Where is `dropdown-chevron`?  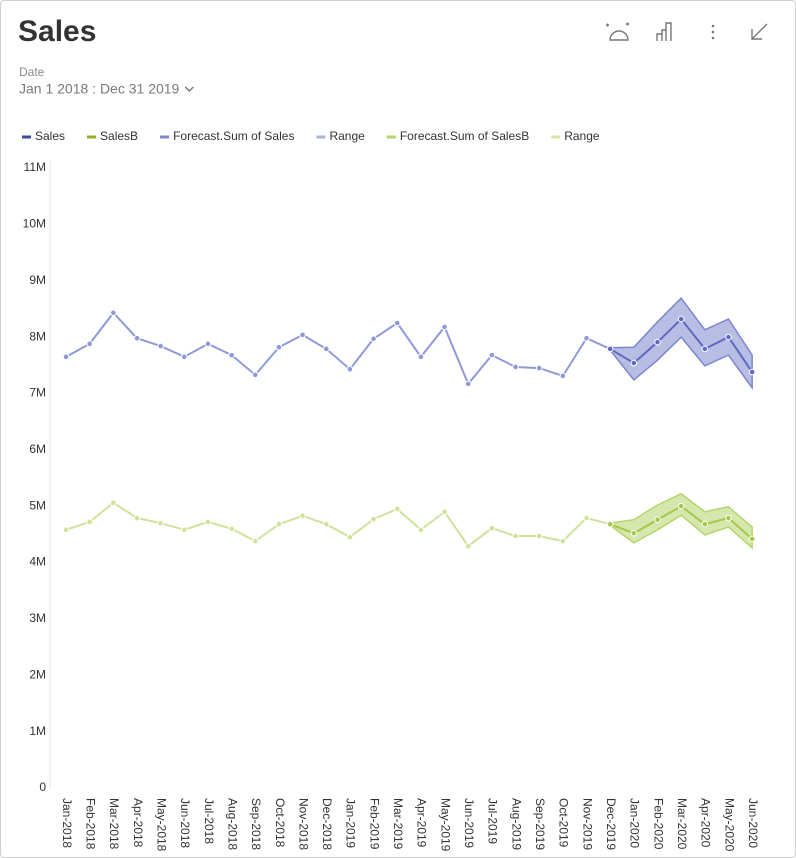 dropdown-chevron is located at coordinates (189, 89).